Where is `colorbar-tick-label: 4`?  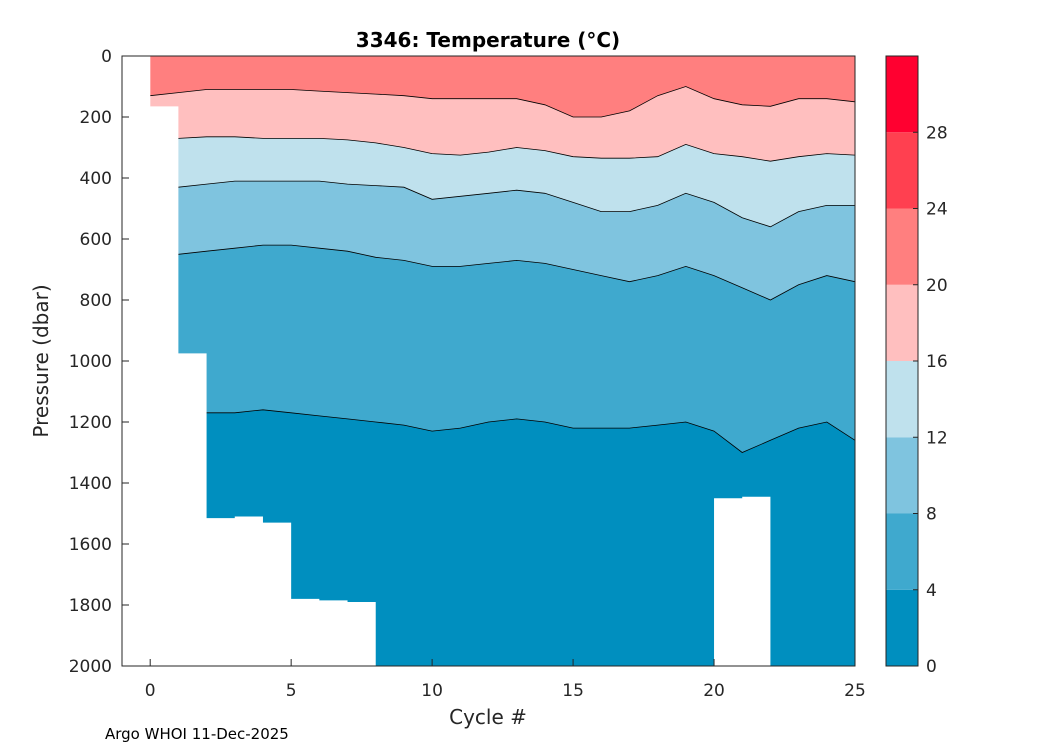
colorbar-tick-label: 4 is located at coordinates (931, 591).